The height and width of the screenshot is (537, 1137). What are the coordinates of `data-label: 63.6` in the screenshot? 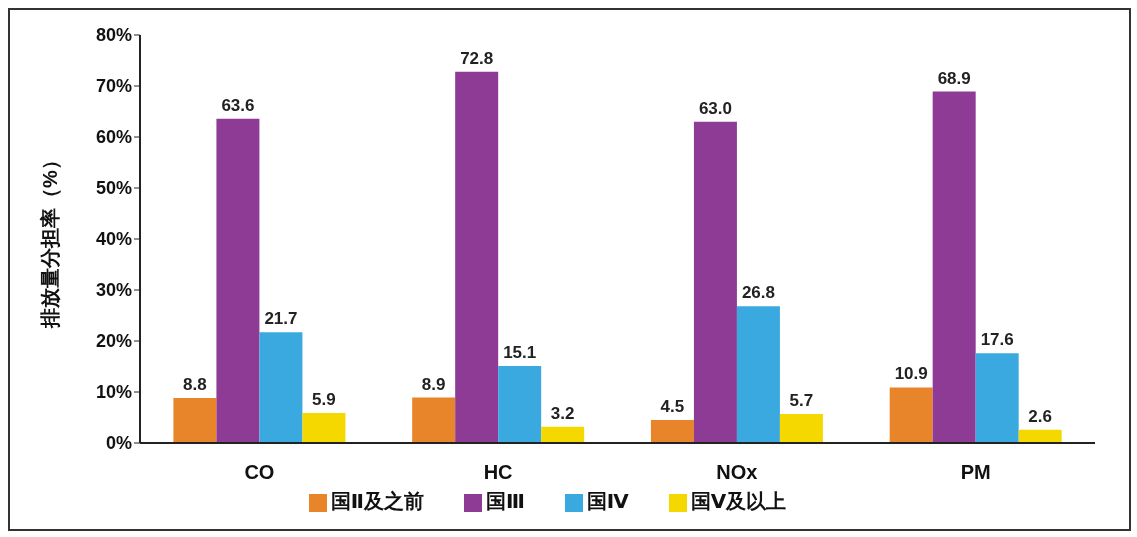 It's located at (238, 105).